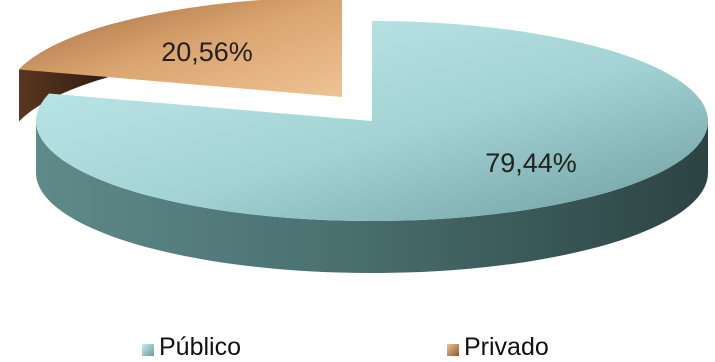 The height and width of the screenshot is (362, 715). What do you see at coordinates (531, 163) in the screenshot?
I see `data-label-publico: 79,44%` at bounding box center [531, 163].